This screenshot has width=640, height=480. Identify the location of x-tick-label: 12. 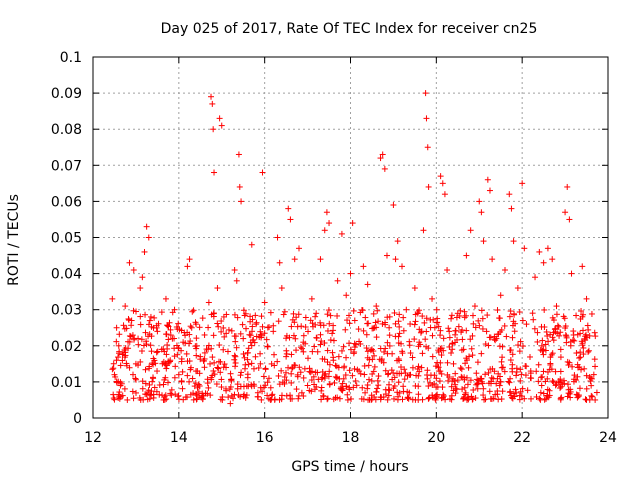
(93, 438).